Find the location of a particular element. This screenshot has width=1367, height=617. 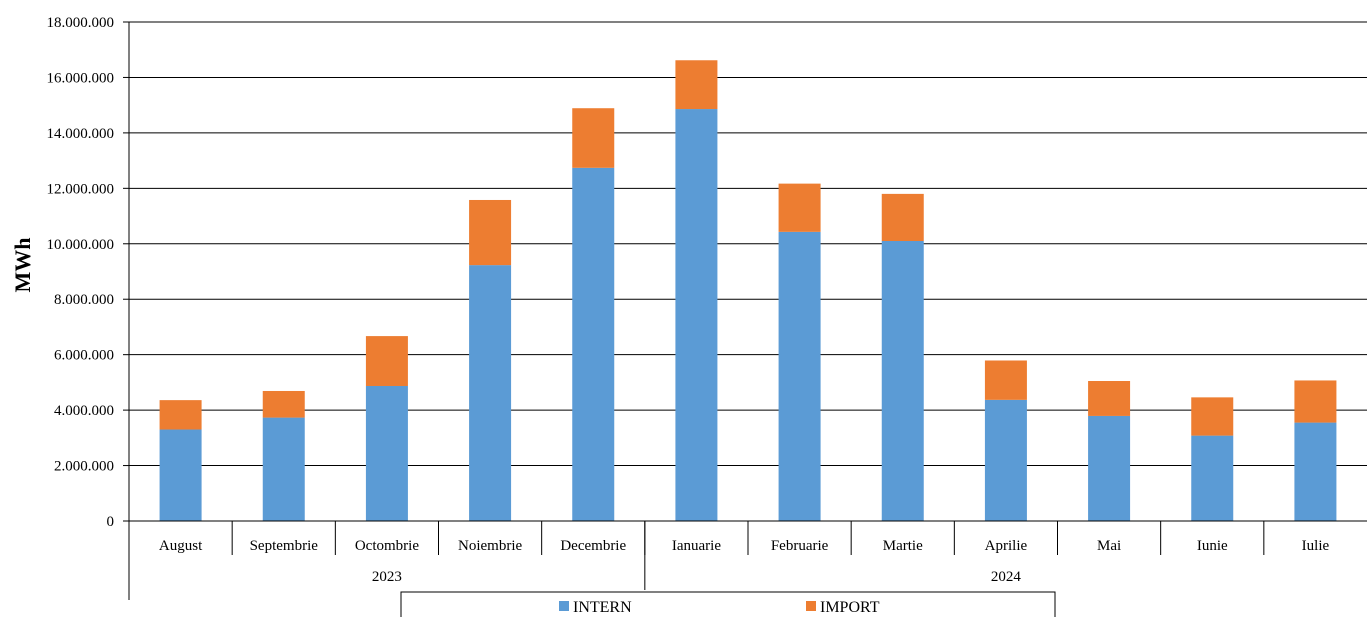

legend-label-import: IMPORT is located at coordinates (850, 607).